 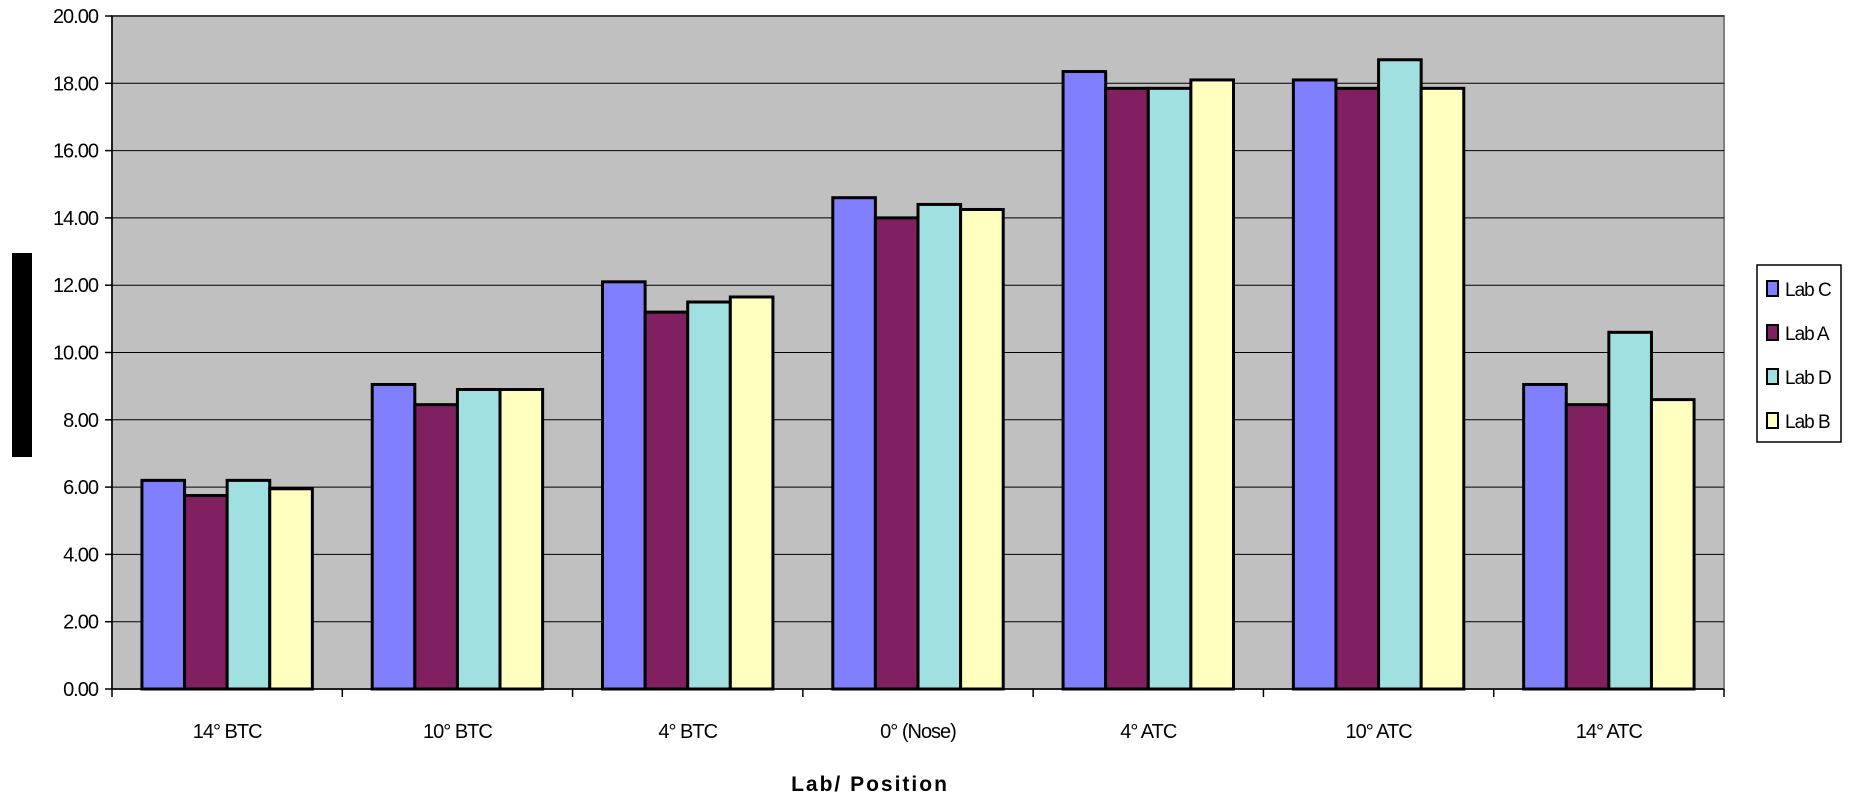 I want to click on y-tick-label: 10.00, so click(x=76, y=354).